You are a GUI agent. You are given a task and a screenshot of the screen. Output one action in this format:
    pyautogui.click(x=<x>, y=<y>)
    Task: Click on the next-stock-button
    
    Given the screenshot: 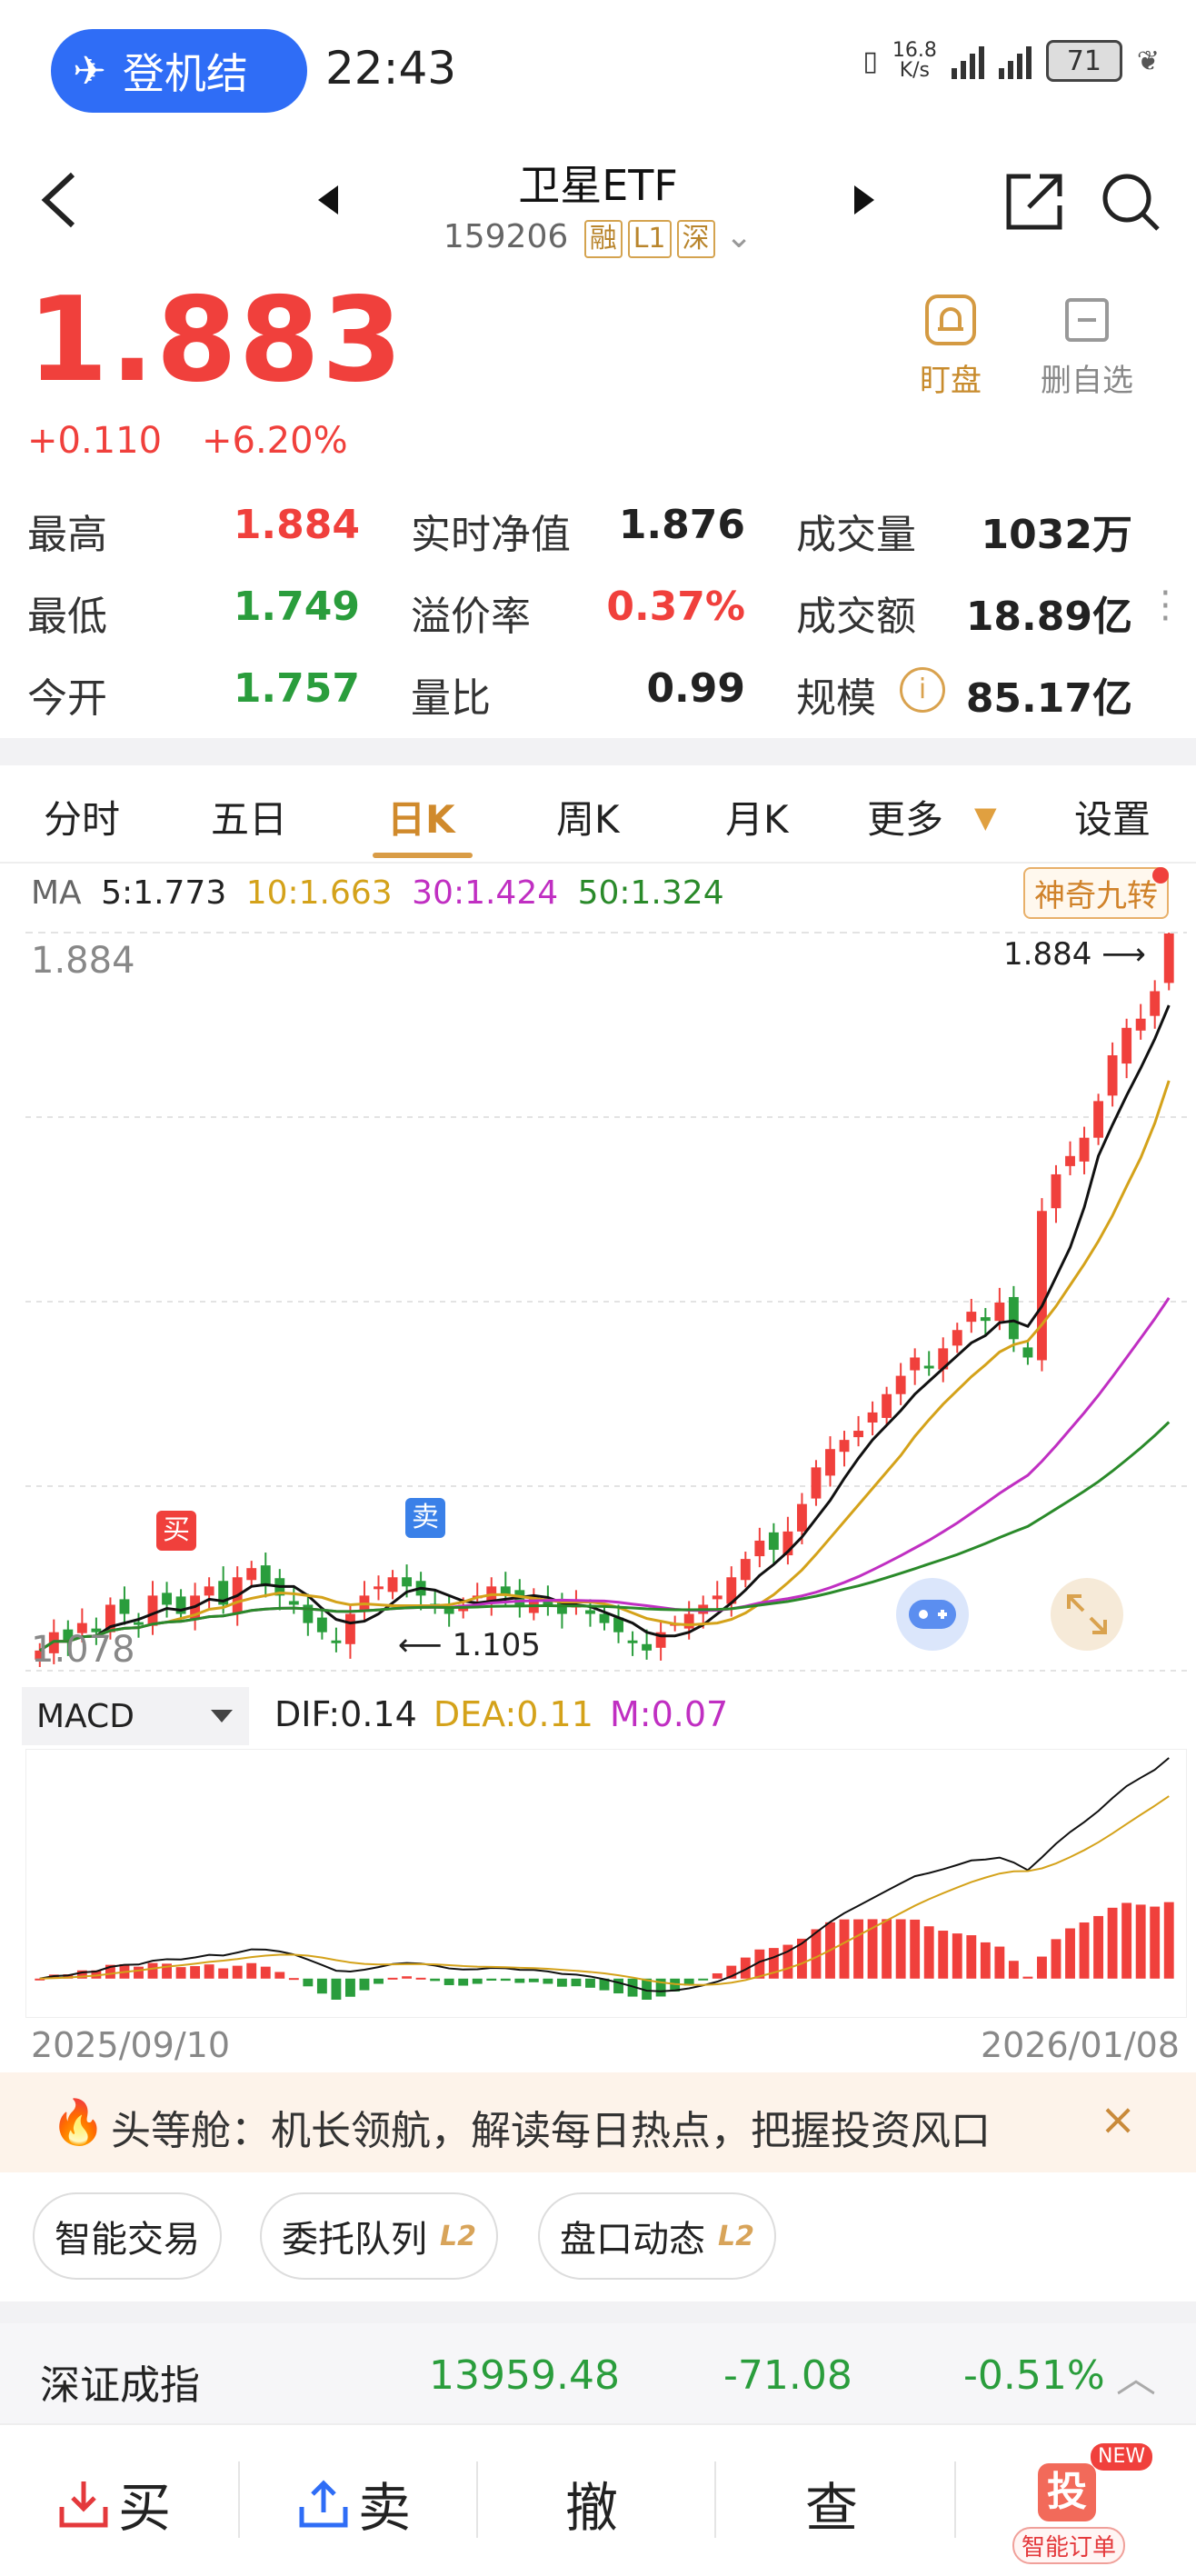 What is the action you would take?
    pyautogui.click(x=864, y=202)
    